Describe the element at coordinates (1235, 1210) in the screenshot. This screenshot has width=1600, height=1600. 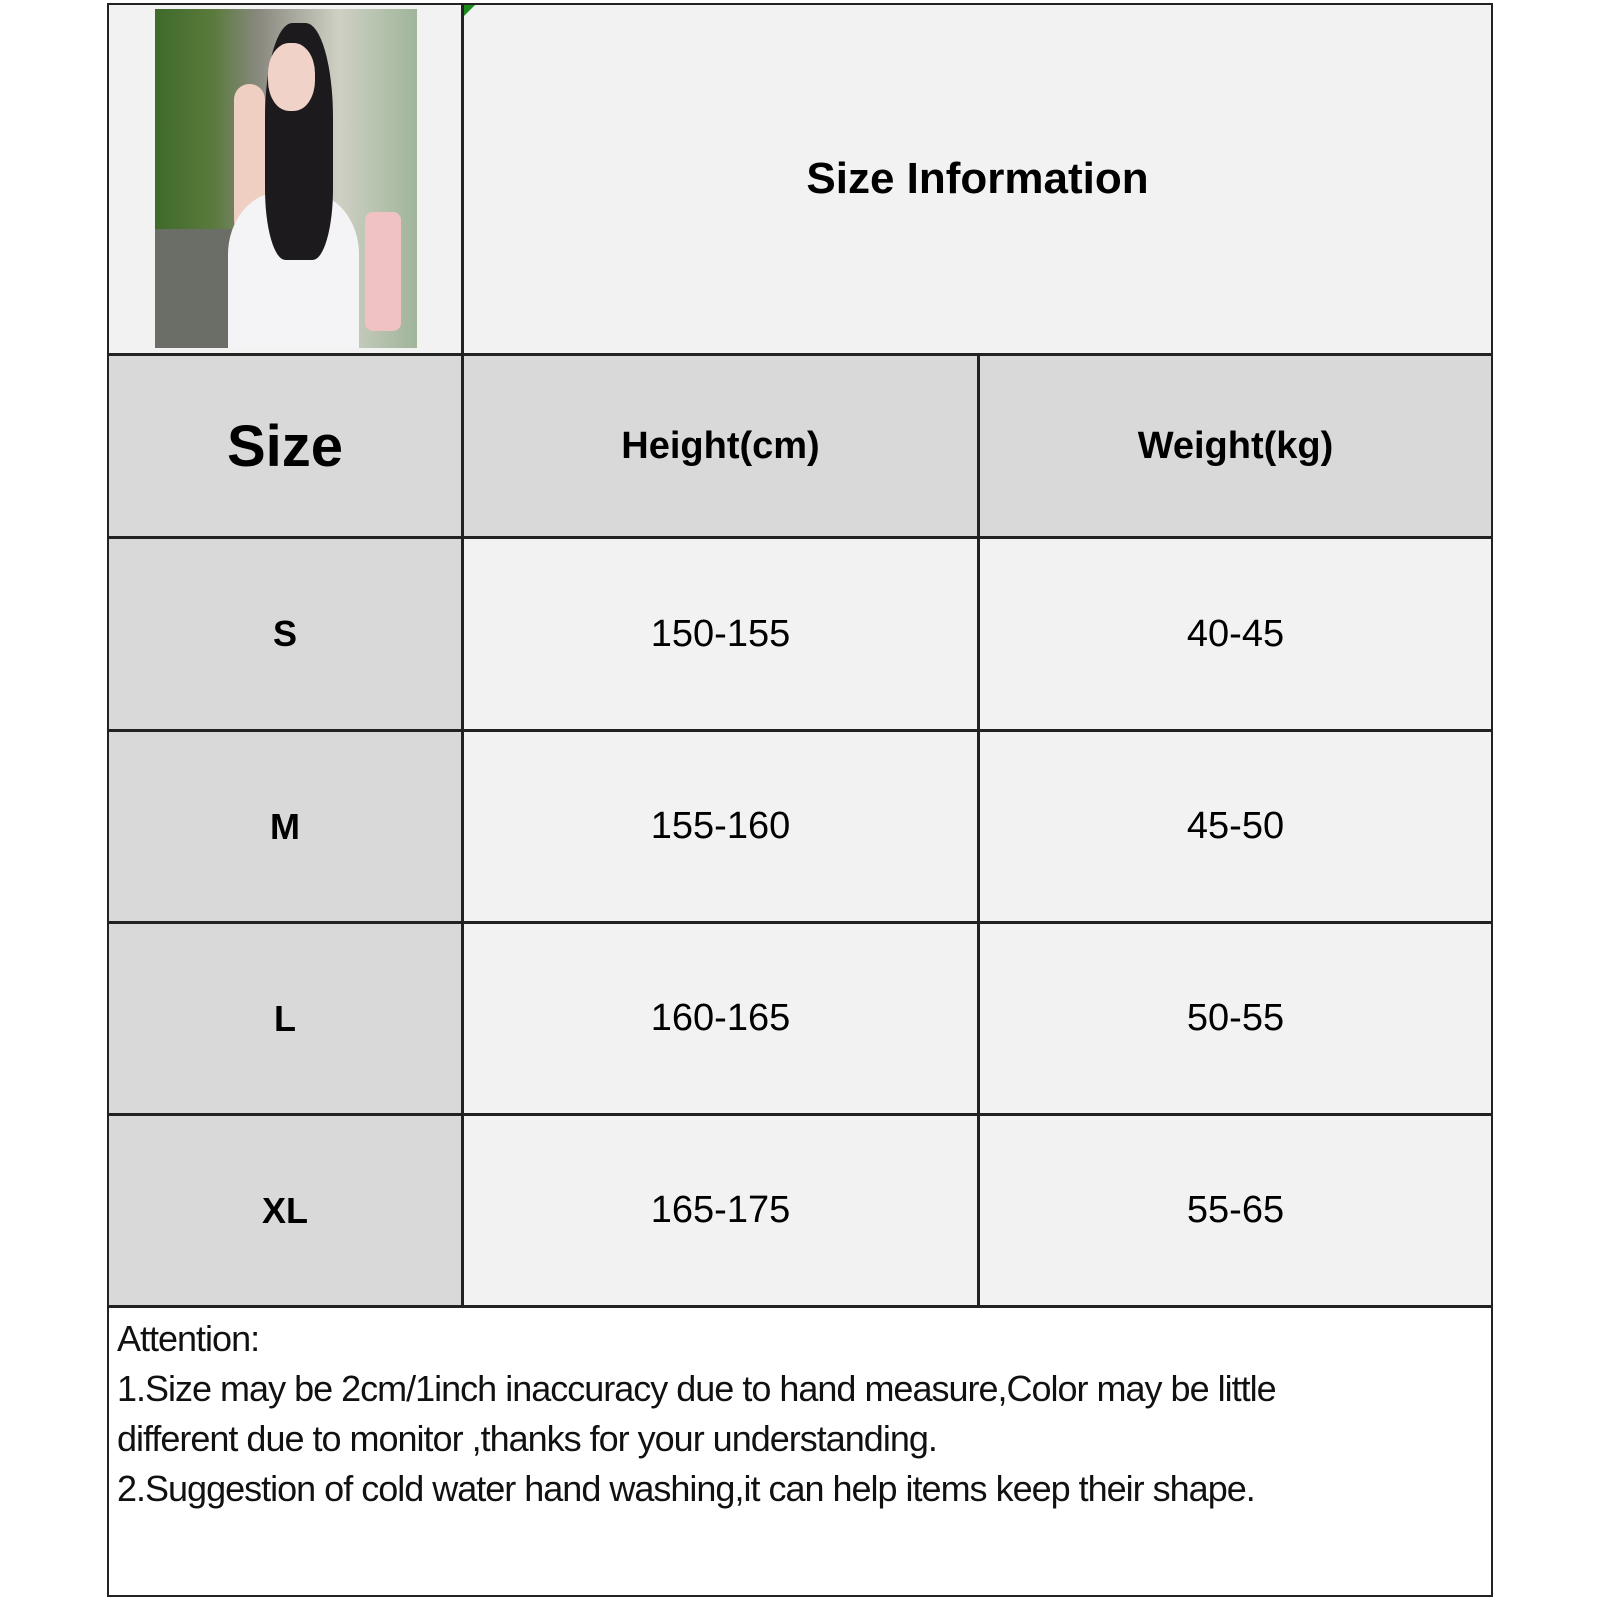
I see `table-row-weight: 55-65` at that location.